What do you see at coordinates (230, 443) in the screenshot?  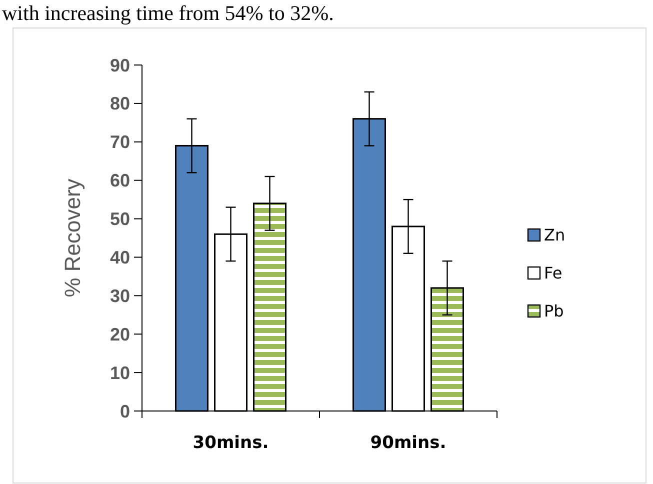 I see `x-tick-label: 30mins.` at bounding box center [230, 443].